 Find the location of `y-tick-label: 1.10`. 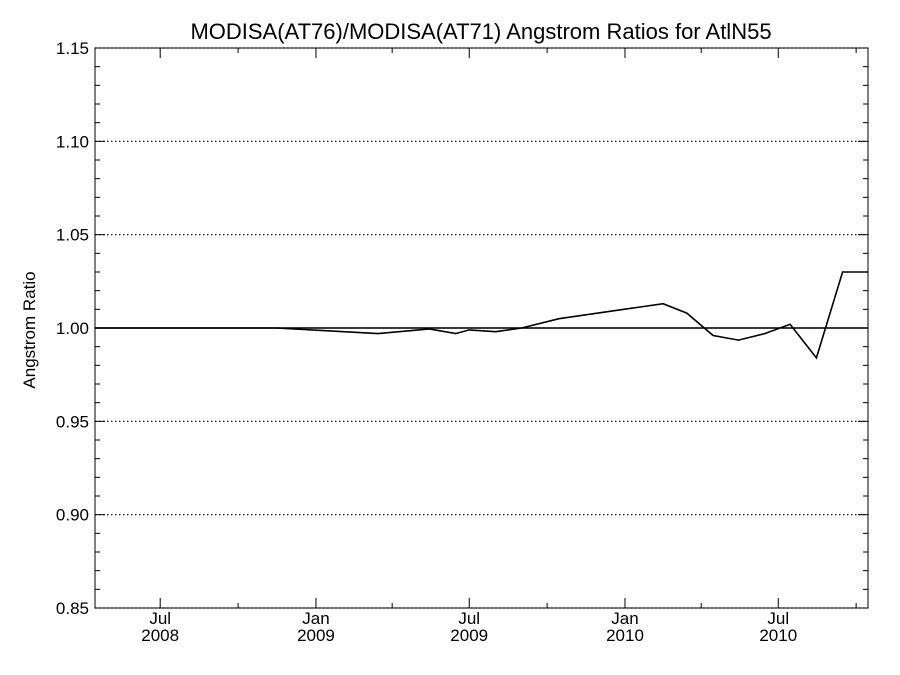

y-tick-label: 1.10 is located at coordinates (72, 141).